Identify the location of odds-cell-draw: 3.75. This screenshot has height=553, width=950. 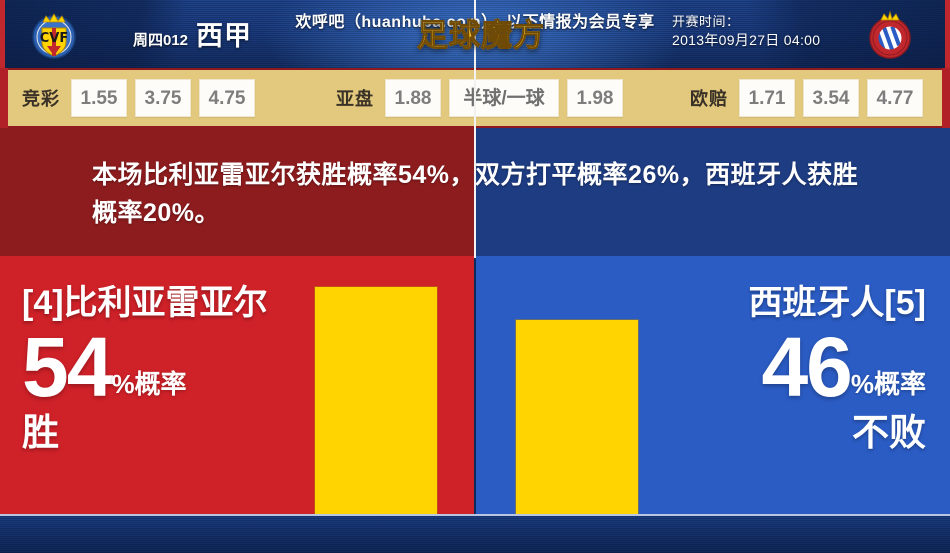
(163, 98).